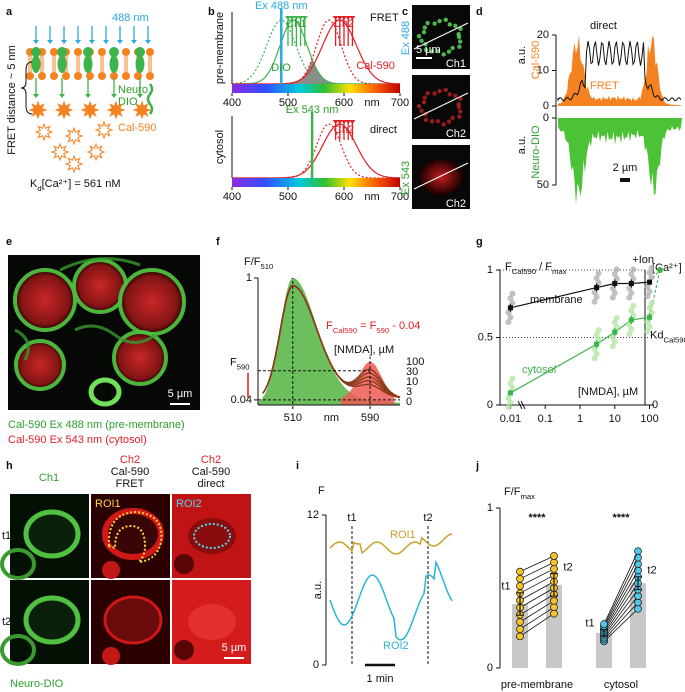 The height and width of the screenshot is (692, 685). I want to click on label-part: Kd, so click(656, 335).